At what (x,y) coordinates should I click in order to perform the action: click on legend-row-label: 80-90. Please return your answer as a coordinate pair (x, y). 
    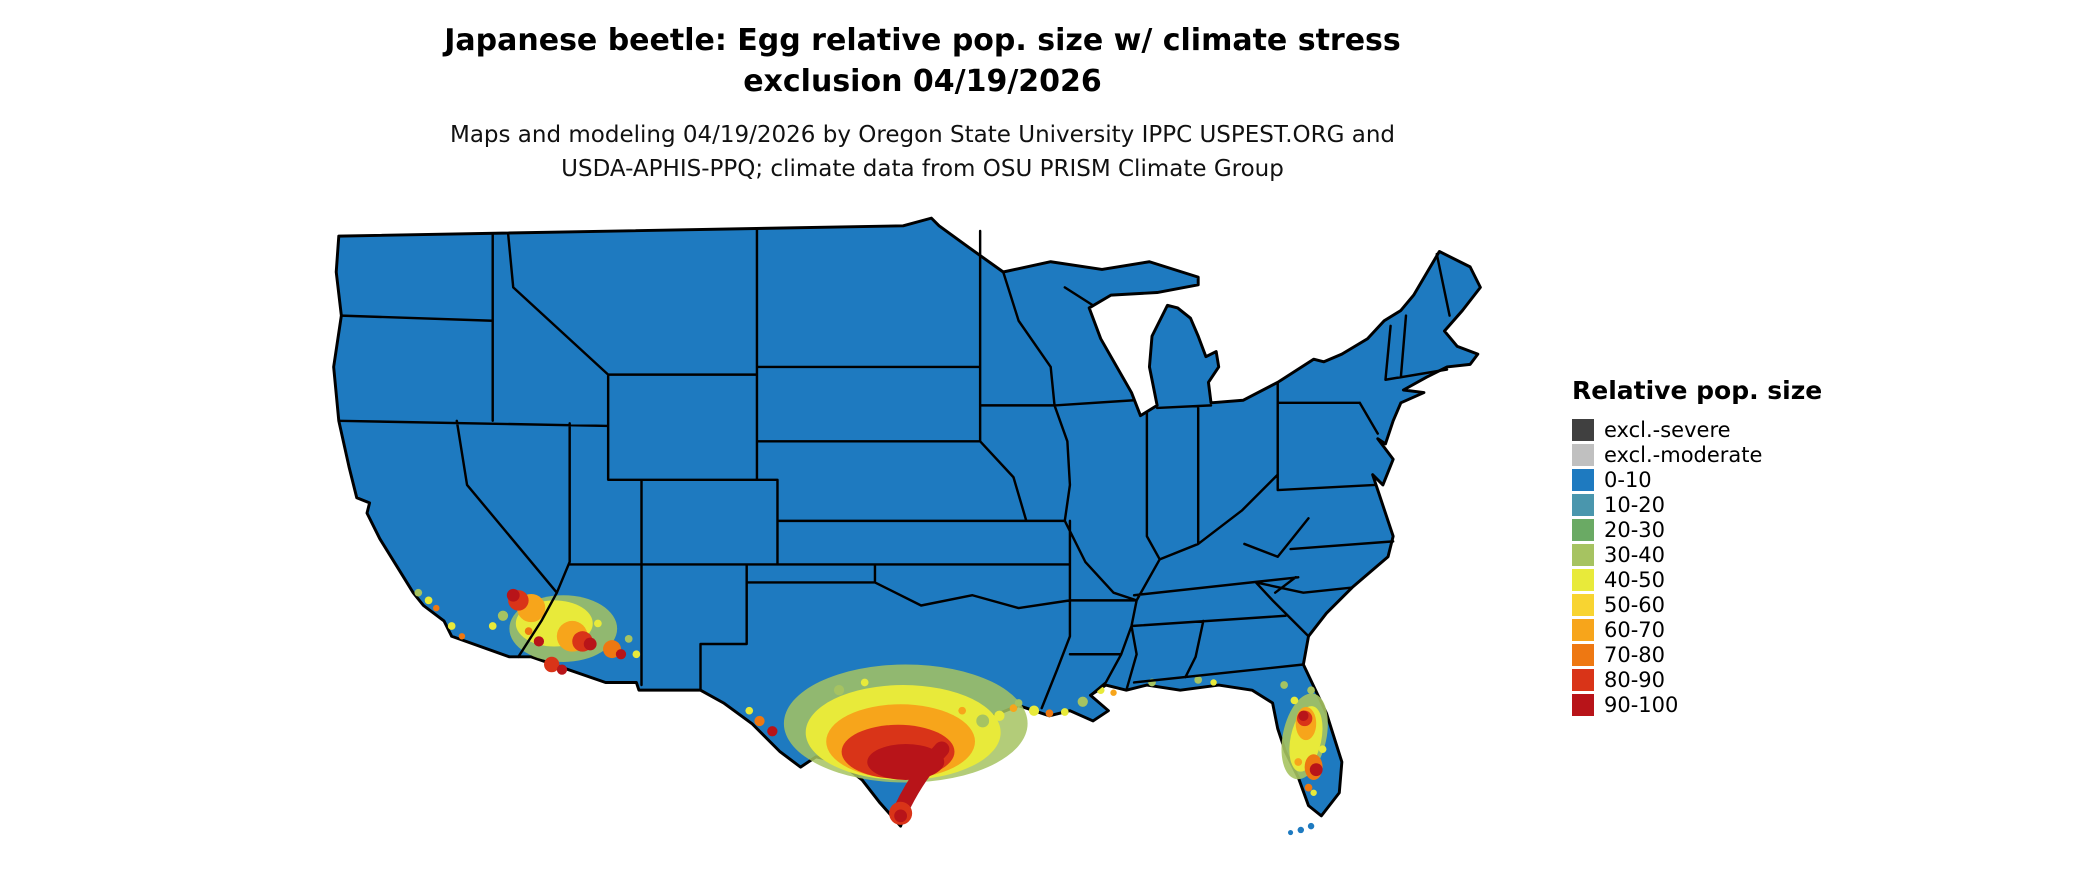
    Looking at the image, I should click on (1635, 679).